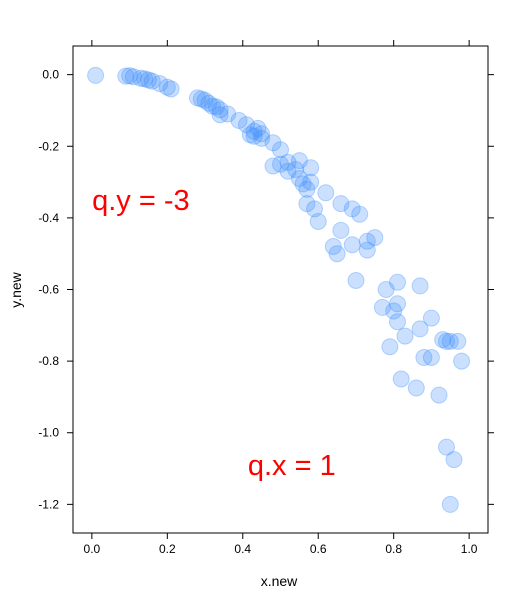 This screenshot has width=524, height=602. What do you see at coordinates (50, 75) in the screenshot?
I see `y-tick-label: 0.0` at bounding box center [50, 75].